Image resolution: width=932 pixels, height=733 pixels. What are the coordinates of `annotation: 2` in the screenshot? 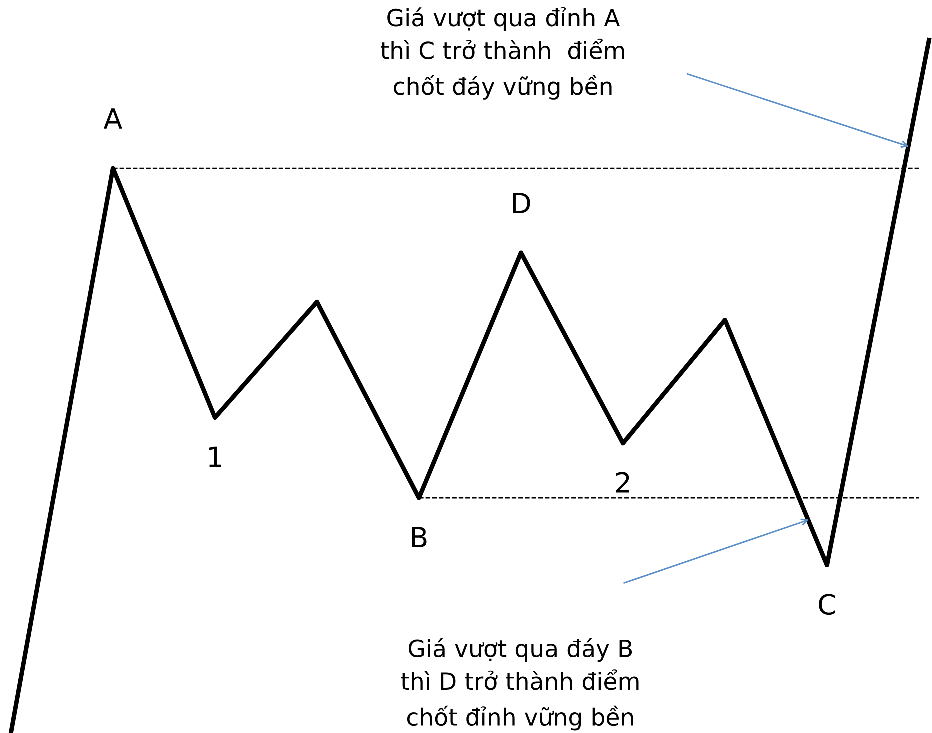 It's located at (623, 482).